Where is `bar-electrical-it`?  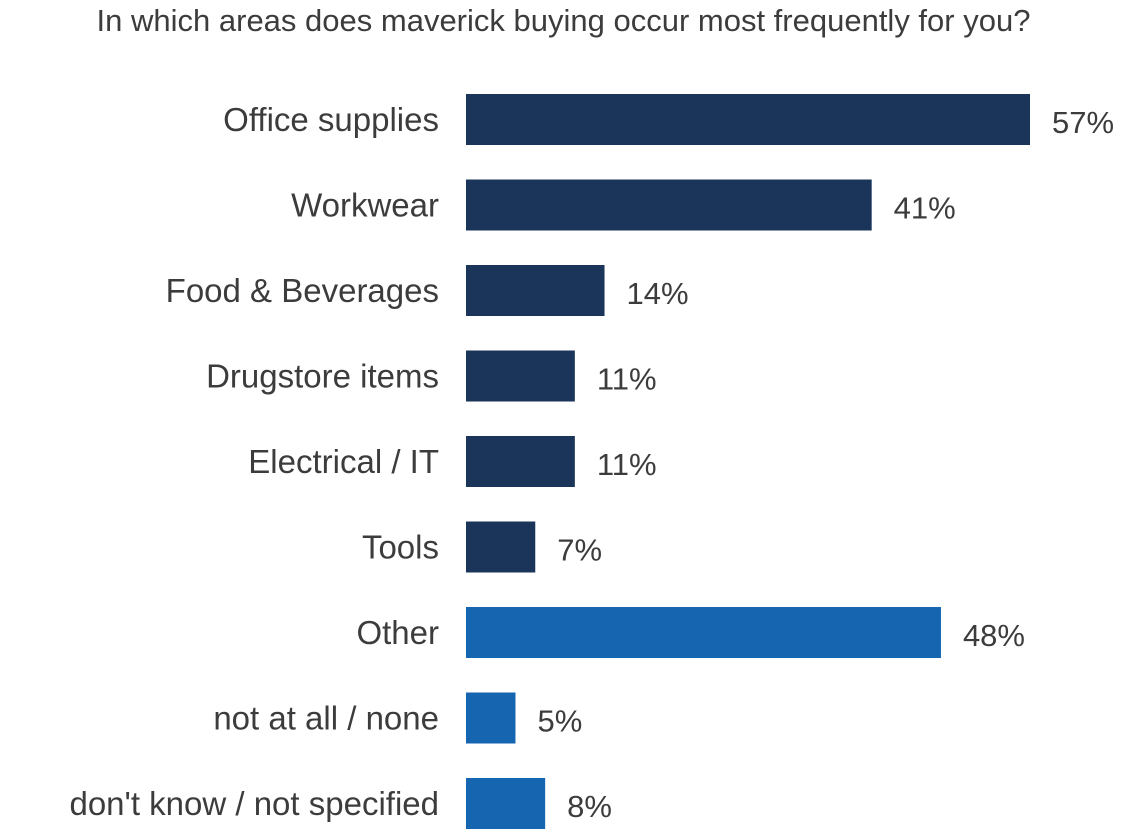
bar-electrical-it is located at coordinates (520, 461).